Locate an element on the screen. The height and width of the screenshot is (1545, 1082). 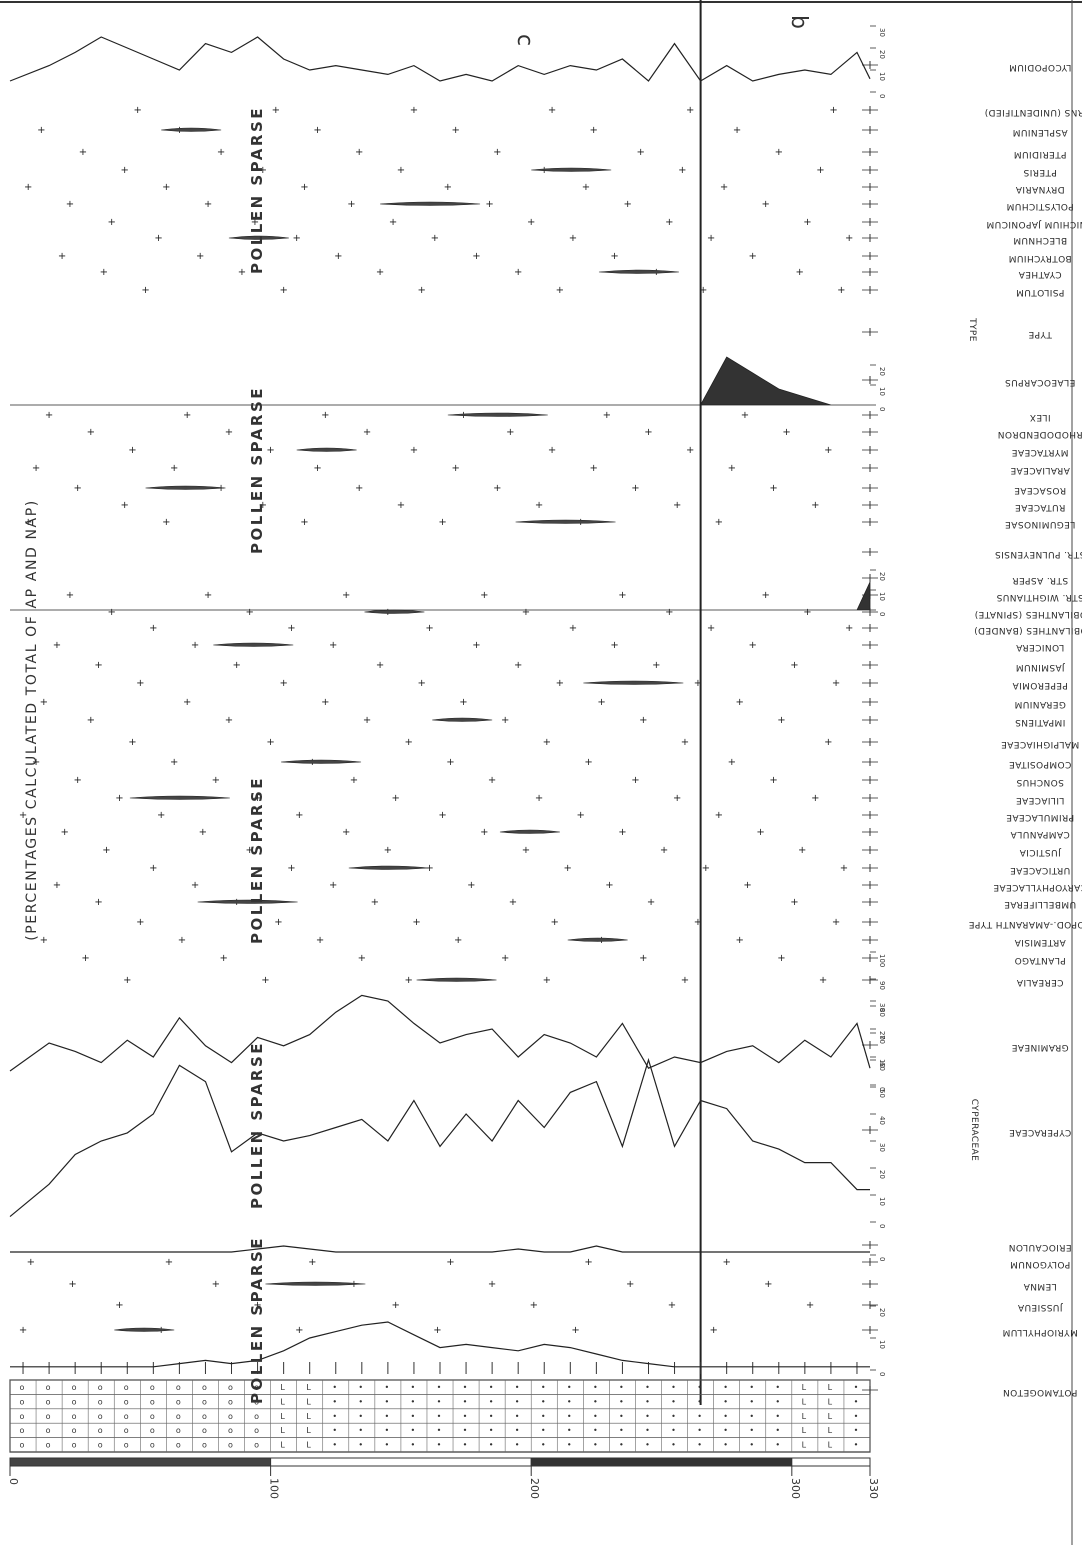
taxon-label: STR. PULNEYENSIS is located at coordinates (1038, 554).